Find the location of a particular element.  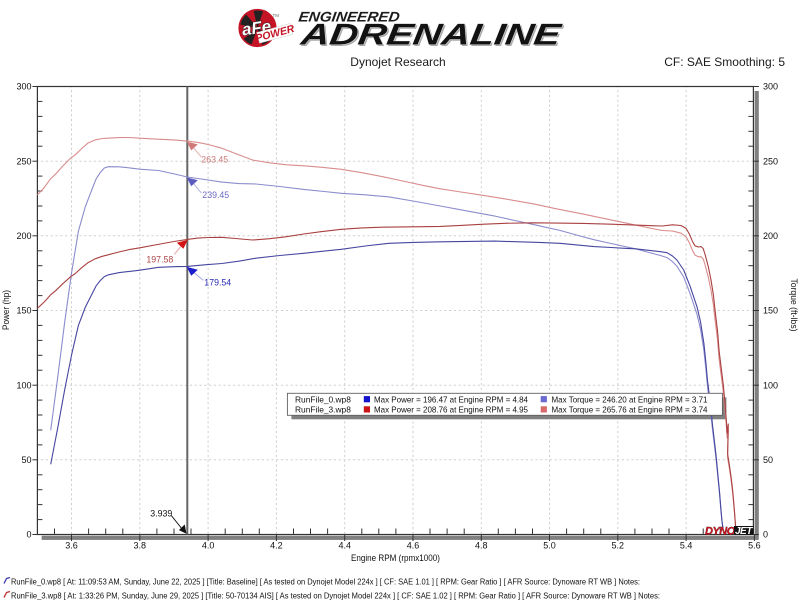

svg-text:Max Power = 208.76 at Engine R: Max Power = 208.76 at Engine RPM = 4.95 is located at coordinates (451, 410).